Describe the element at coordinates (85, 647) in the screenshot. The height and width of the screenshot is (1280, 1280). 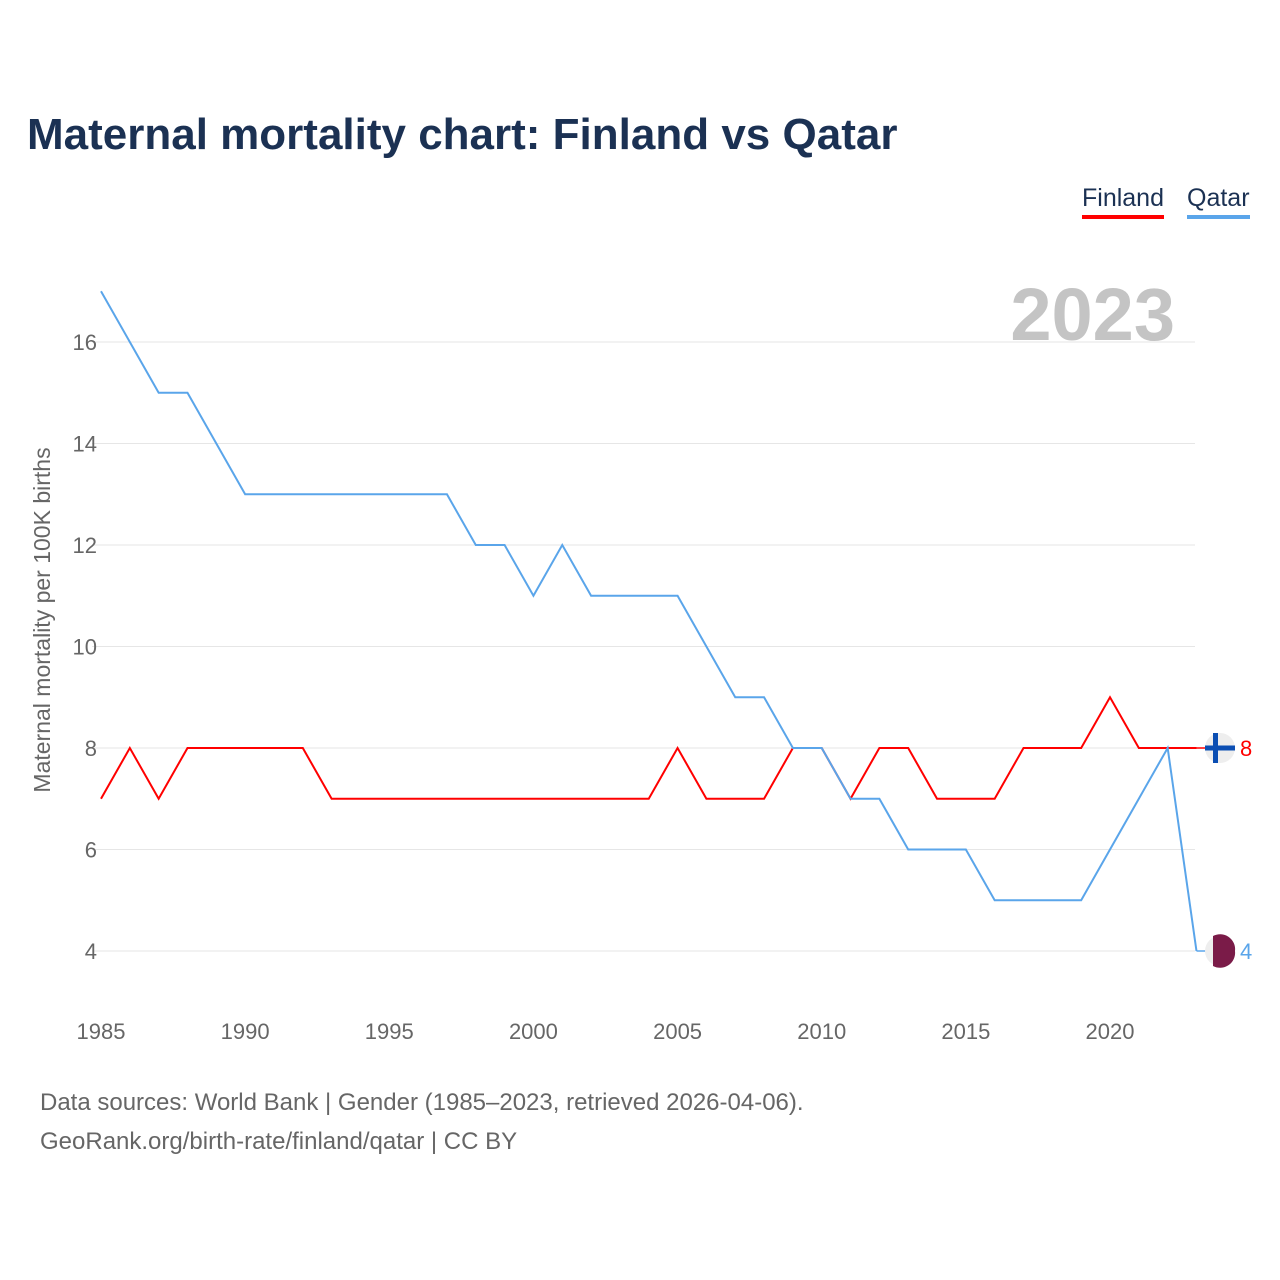
I see `y-tick-label: 10` at that location.